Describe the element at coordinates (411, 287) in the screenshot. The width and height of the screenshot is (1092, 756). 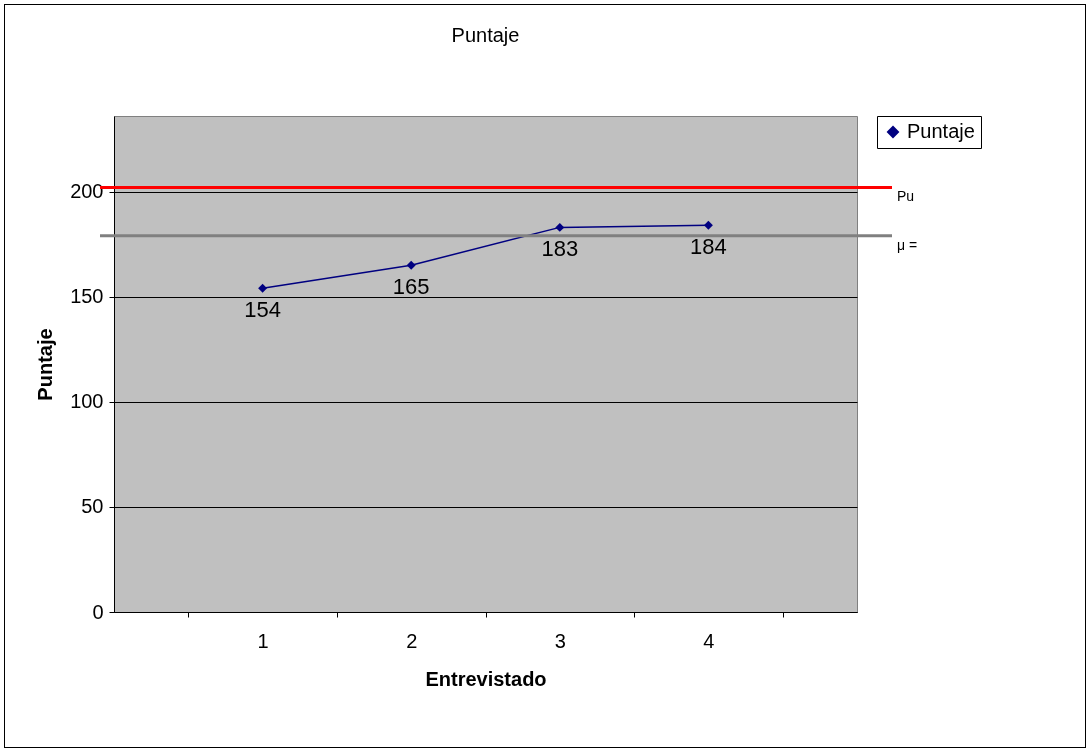
I see `data-label: 165` at that location.